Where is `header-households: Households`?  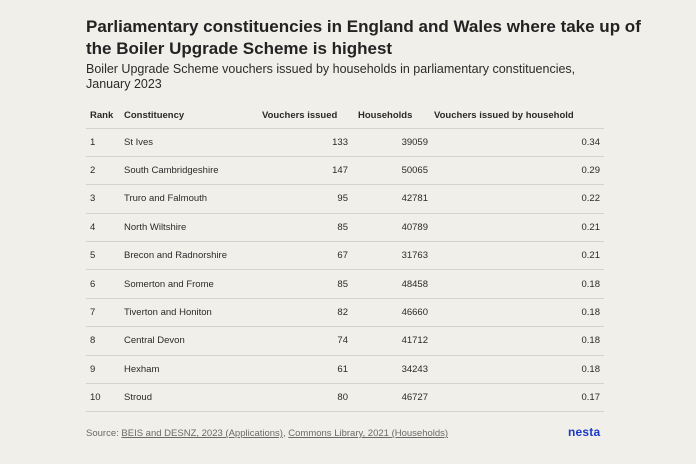 header-households: Households is located at coordinates (396, 116).